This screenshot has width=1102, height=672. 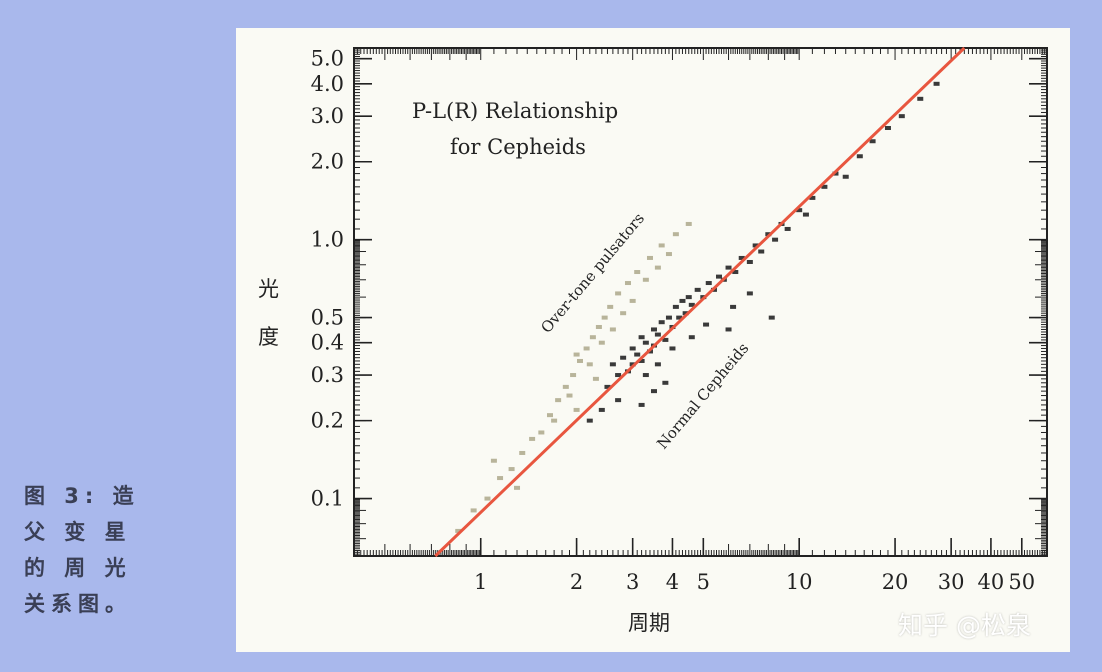 I want to click on x-tick-label: 50, so click(x=1021, y=582).